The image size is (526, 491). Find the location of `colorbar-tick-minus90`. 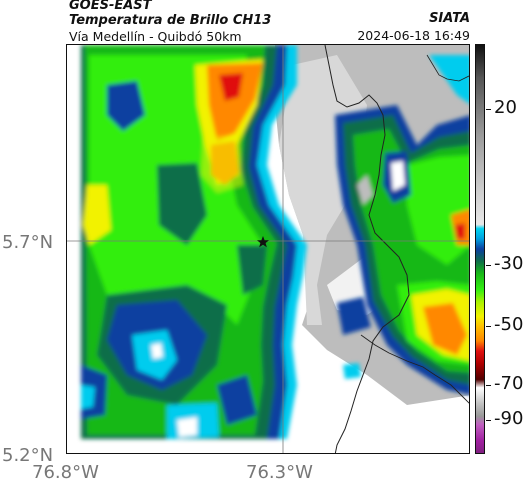

colorbar-tick-minus90 is located at coordinates (488, 421).